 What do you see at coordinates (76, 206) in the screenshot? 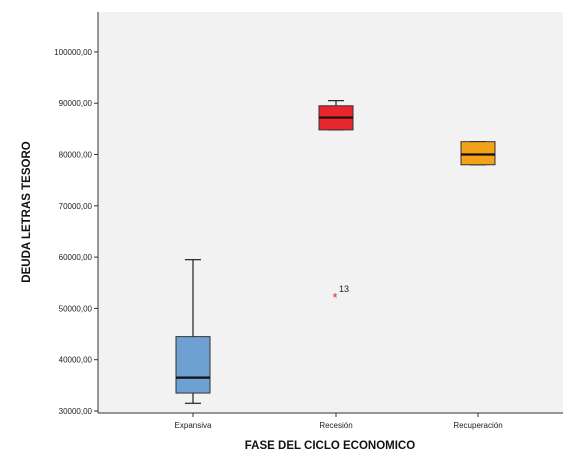
I see `y-tick-label: 70000,00` at bounding box center [76, 206].